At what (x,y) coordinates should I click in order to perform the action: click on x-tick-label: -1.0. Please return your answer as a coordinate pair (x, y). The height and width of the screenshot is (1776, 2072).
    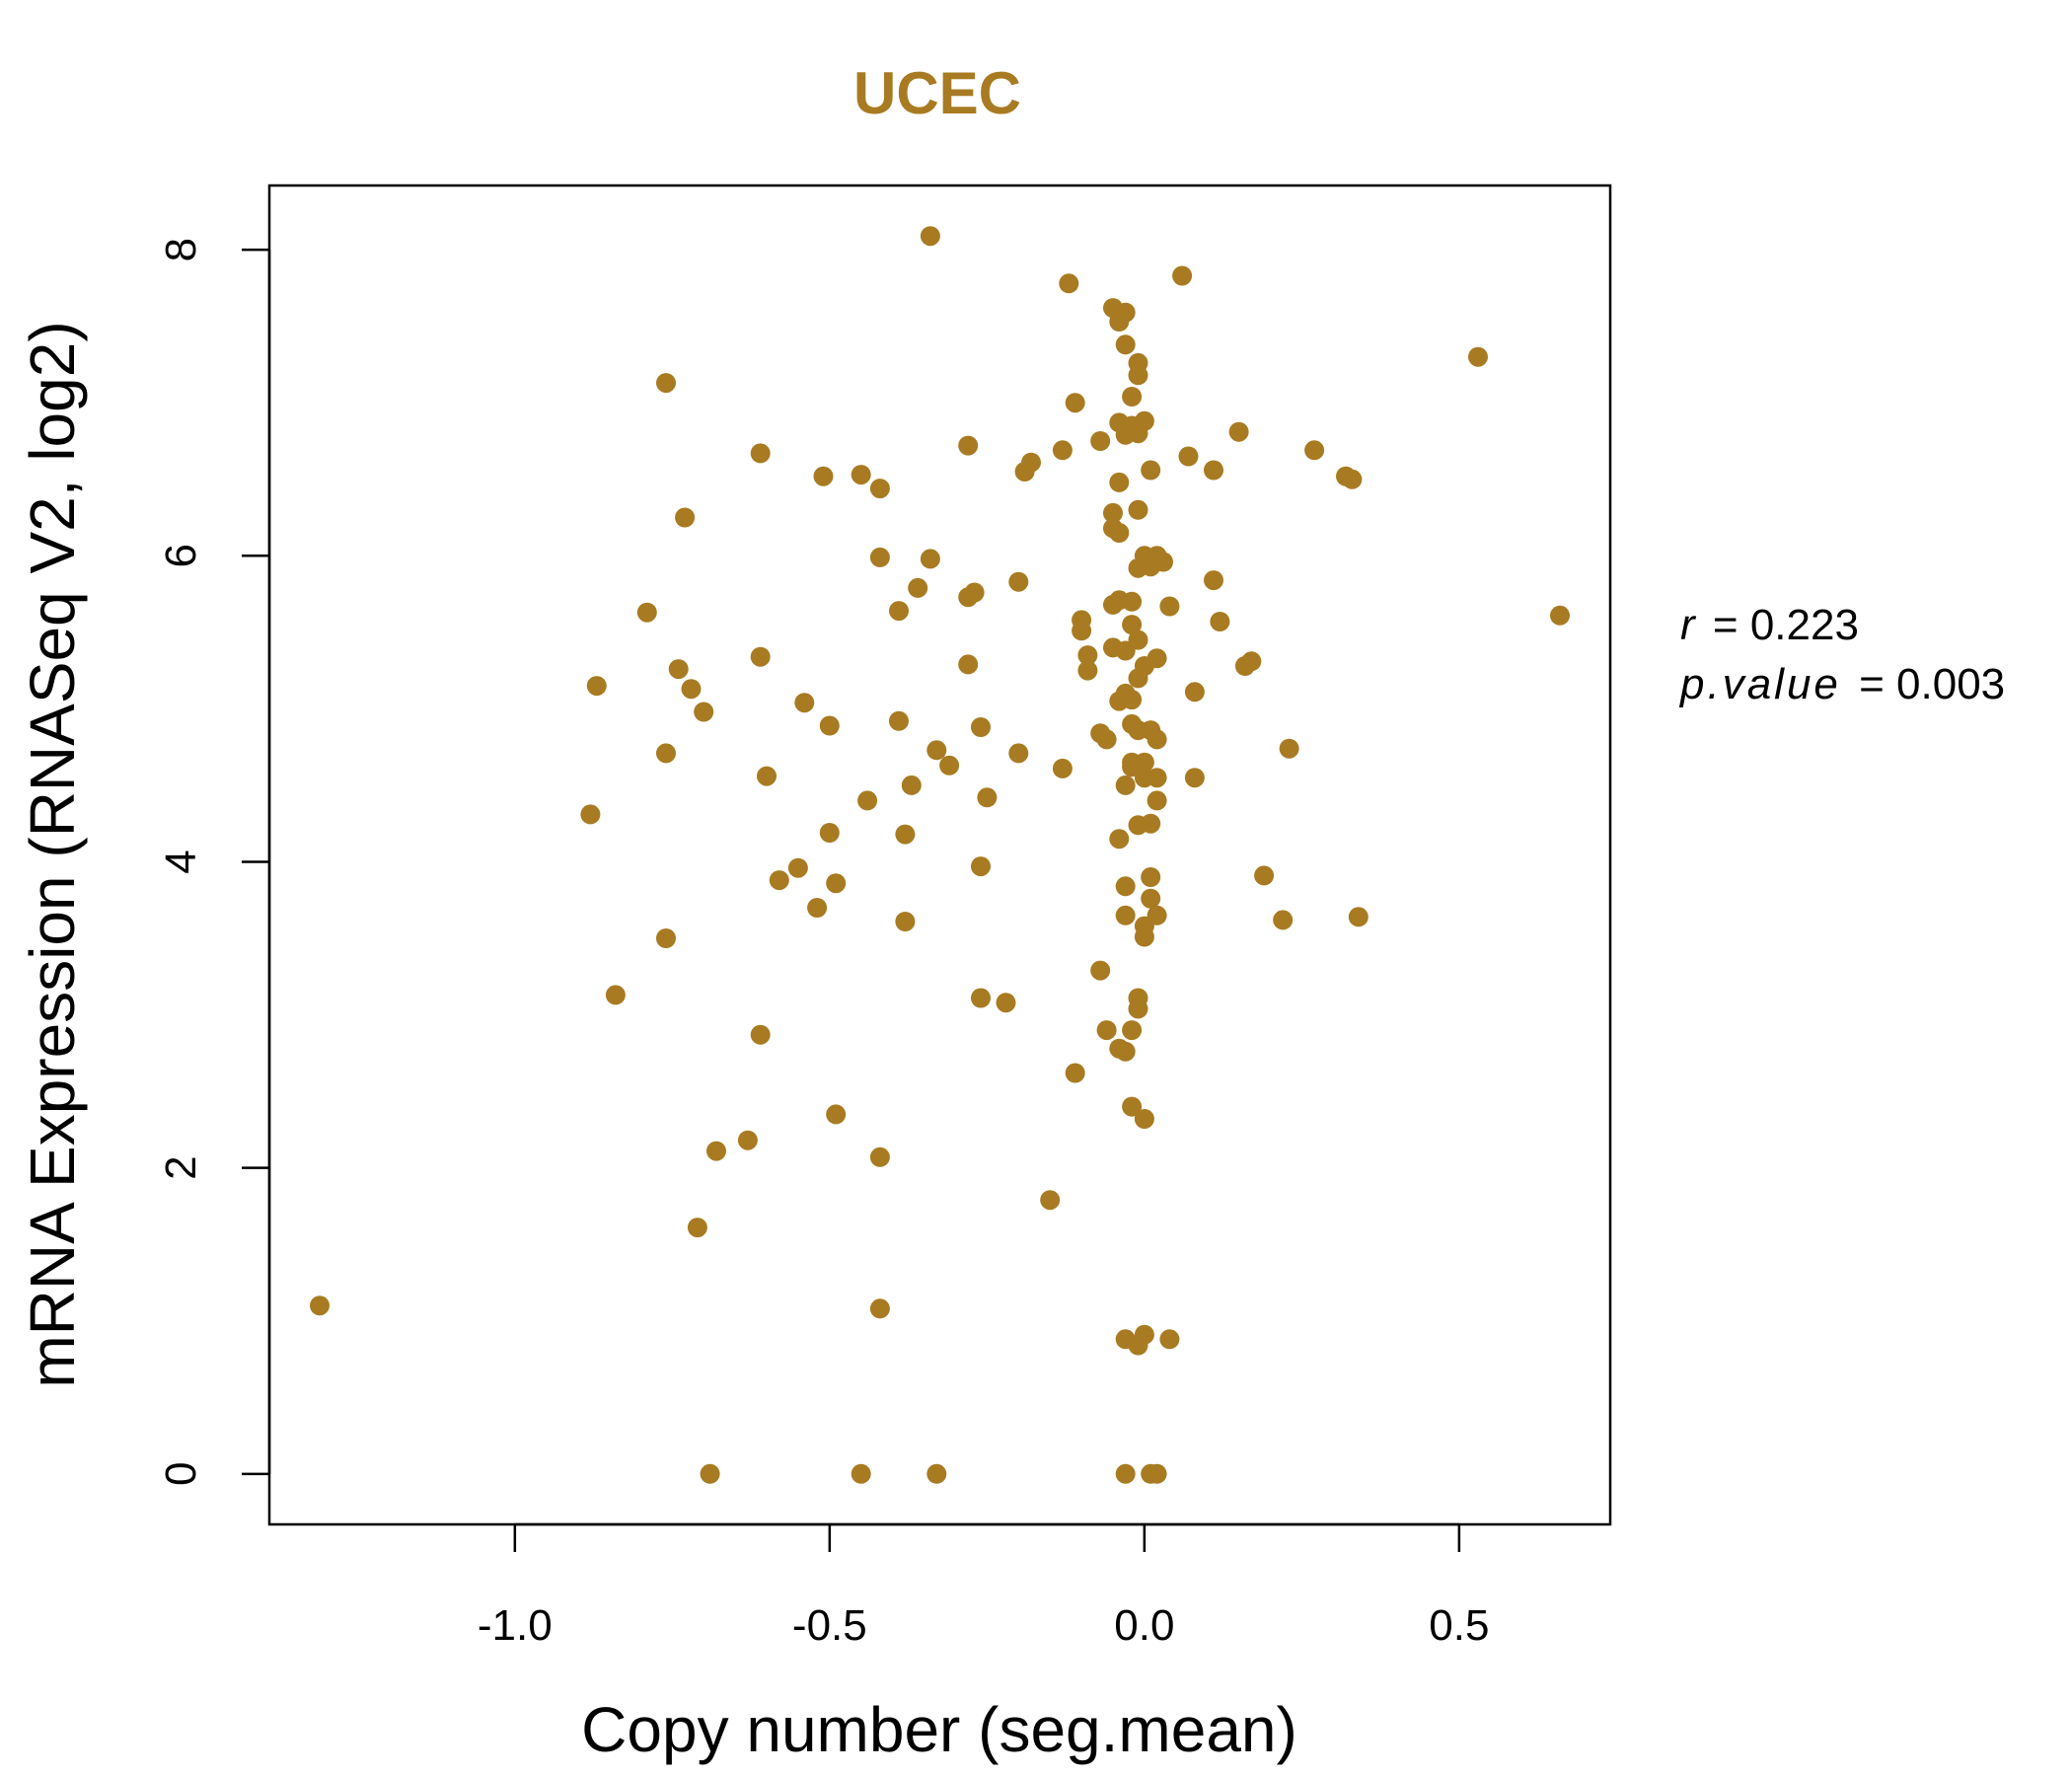
    Looking at the image, I should click on (515, 1625).